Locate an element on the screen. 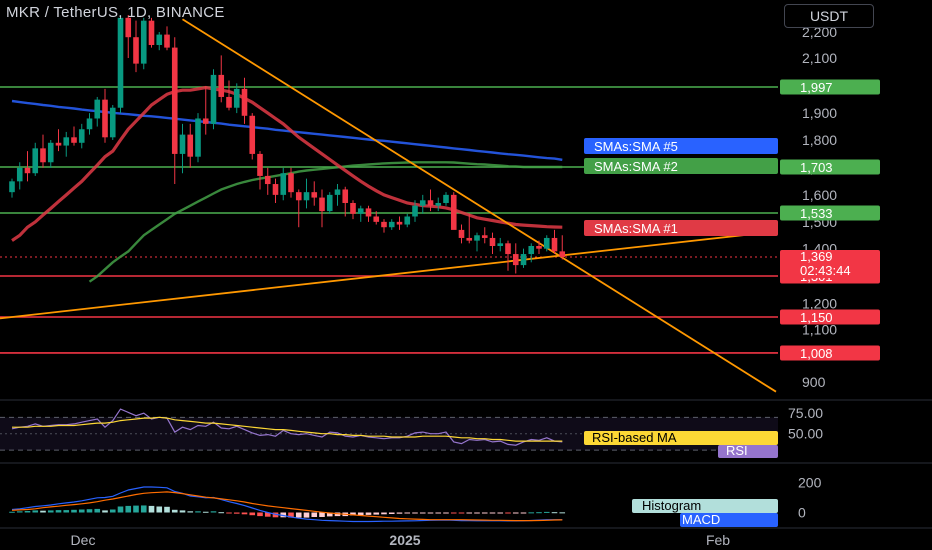  level-price-text: 1,150 is located at coordinates (816, 317).